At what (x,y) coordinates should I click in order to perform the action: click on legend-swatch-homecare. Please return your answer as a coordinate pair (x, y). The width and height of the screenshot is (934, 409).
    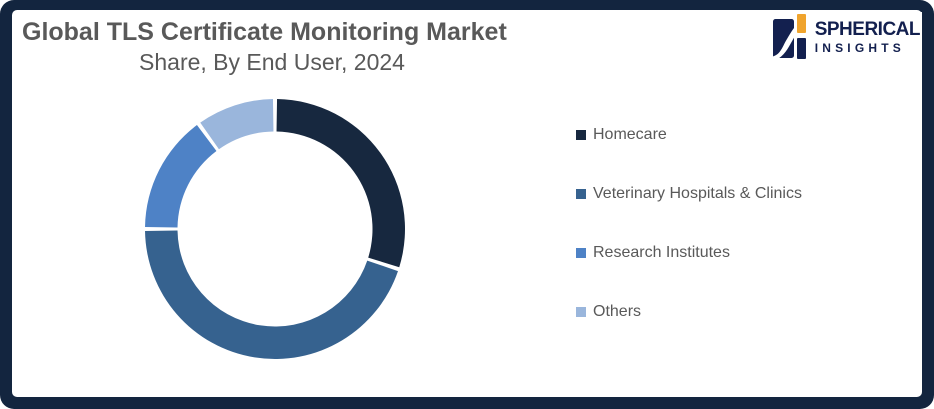
    Looking at the image, I should click on (581, 134).